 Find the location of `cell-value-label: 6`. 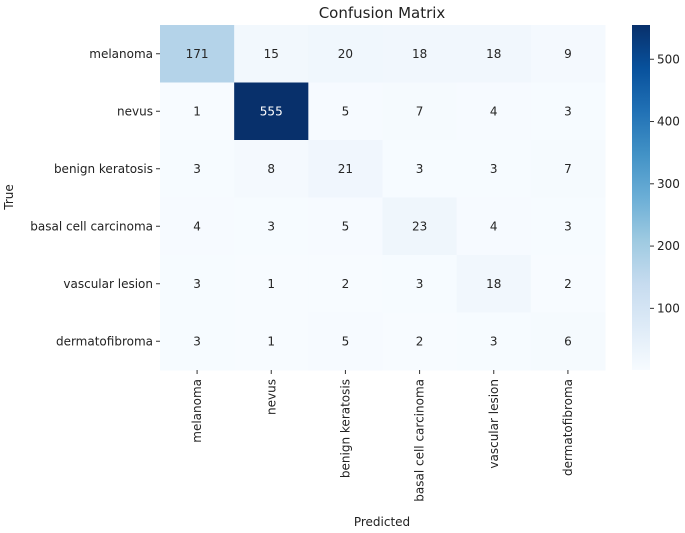

cell-value-label: 6 is located at coordinates (568, 341).